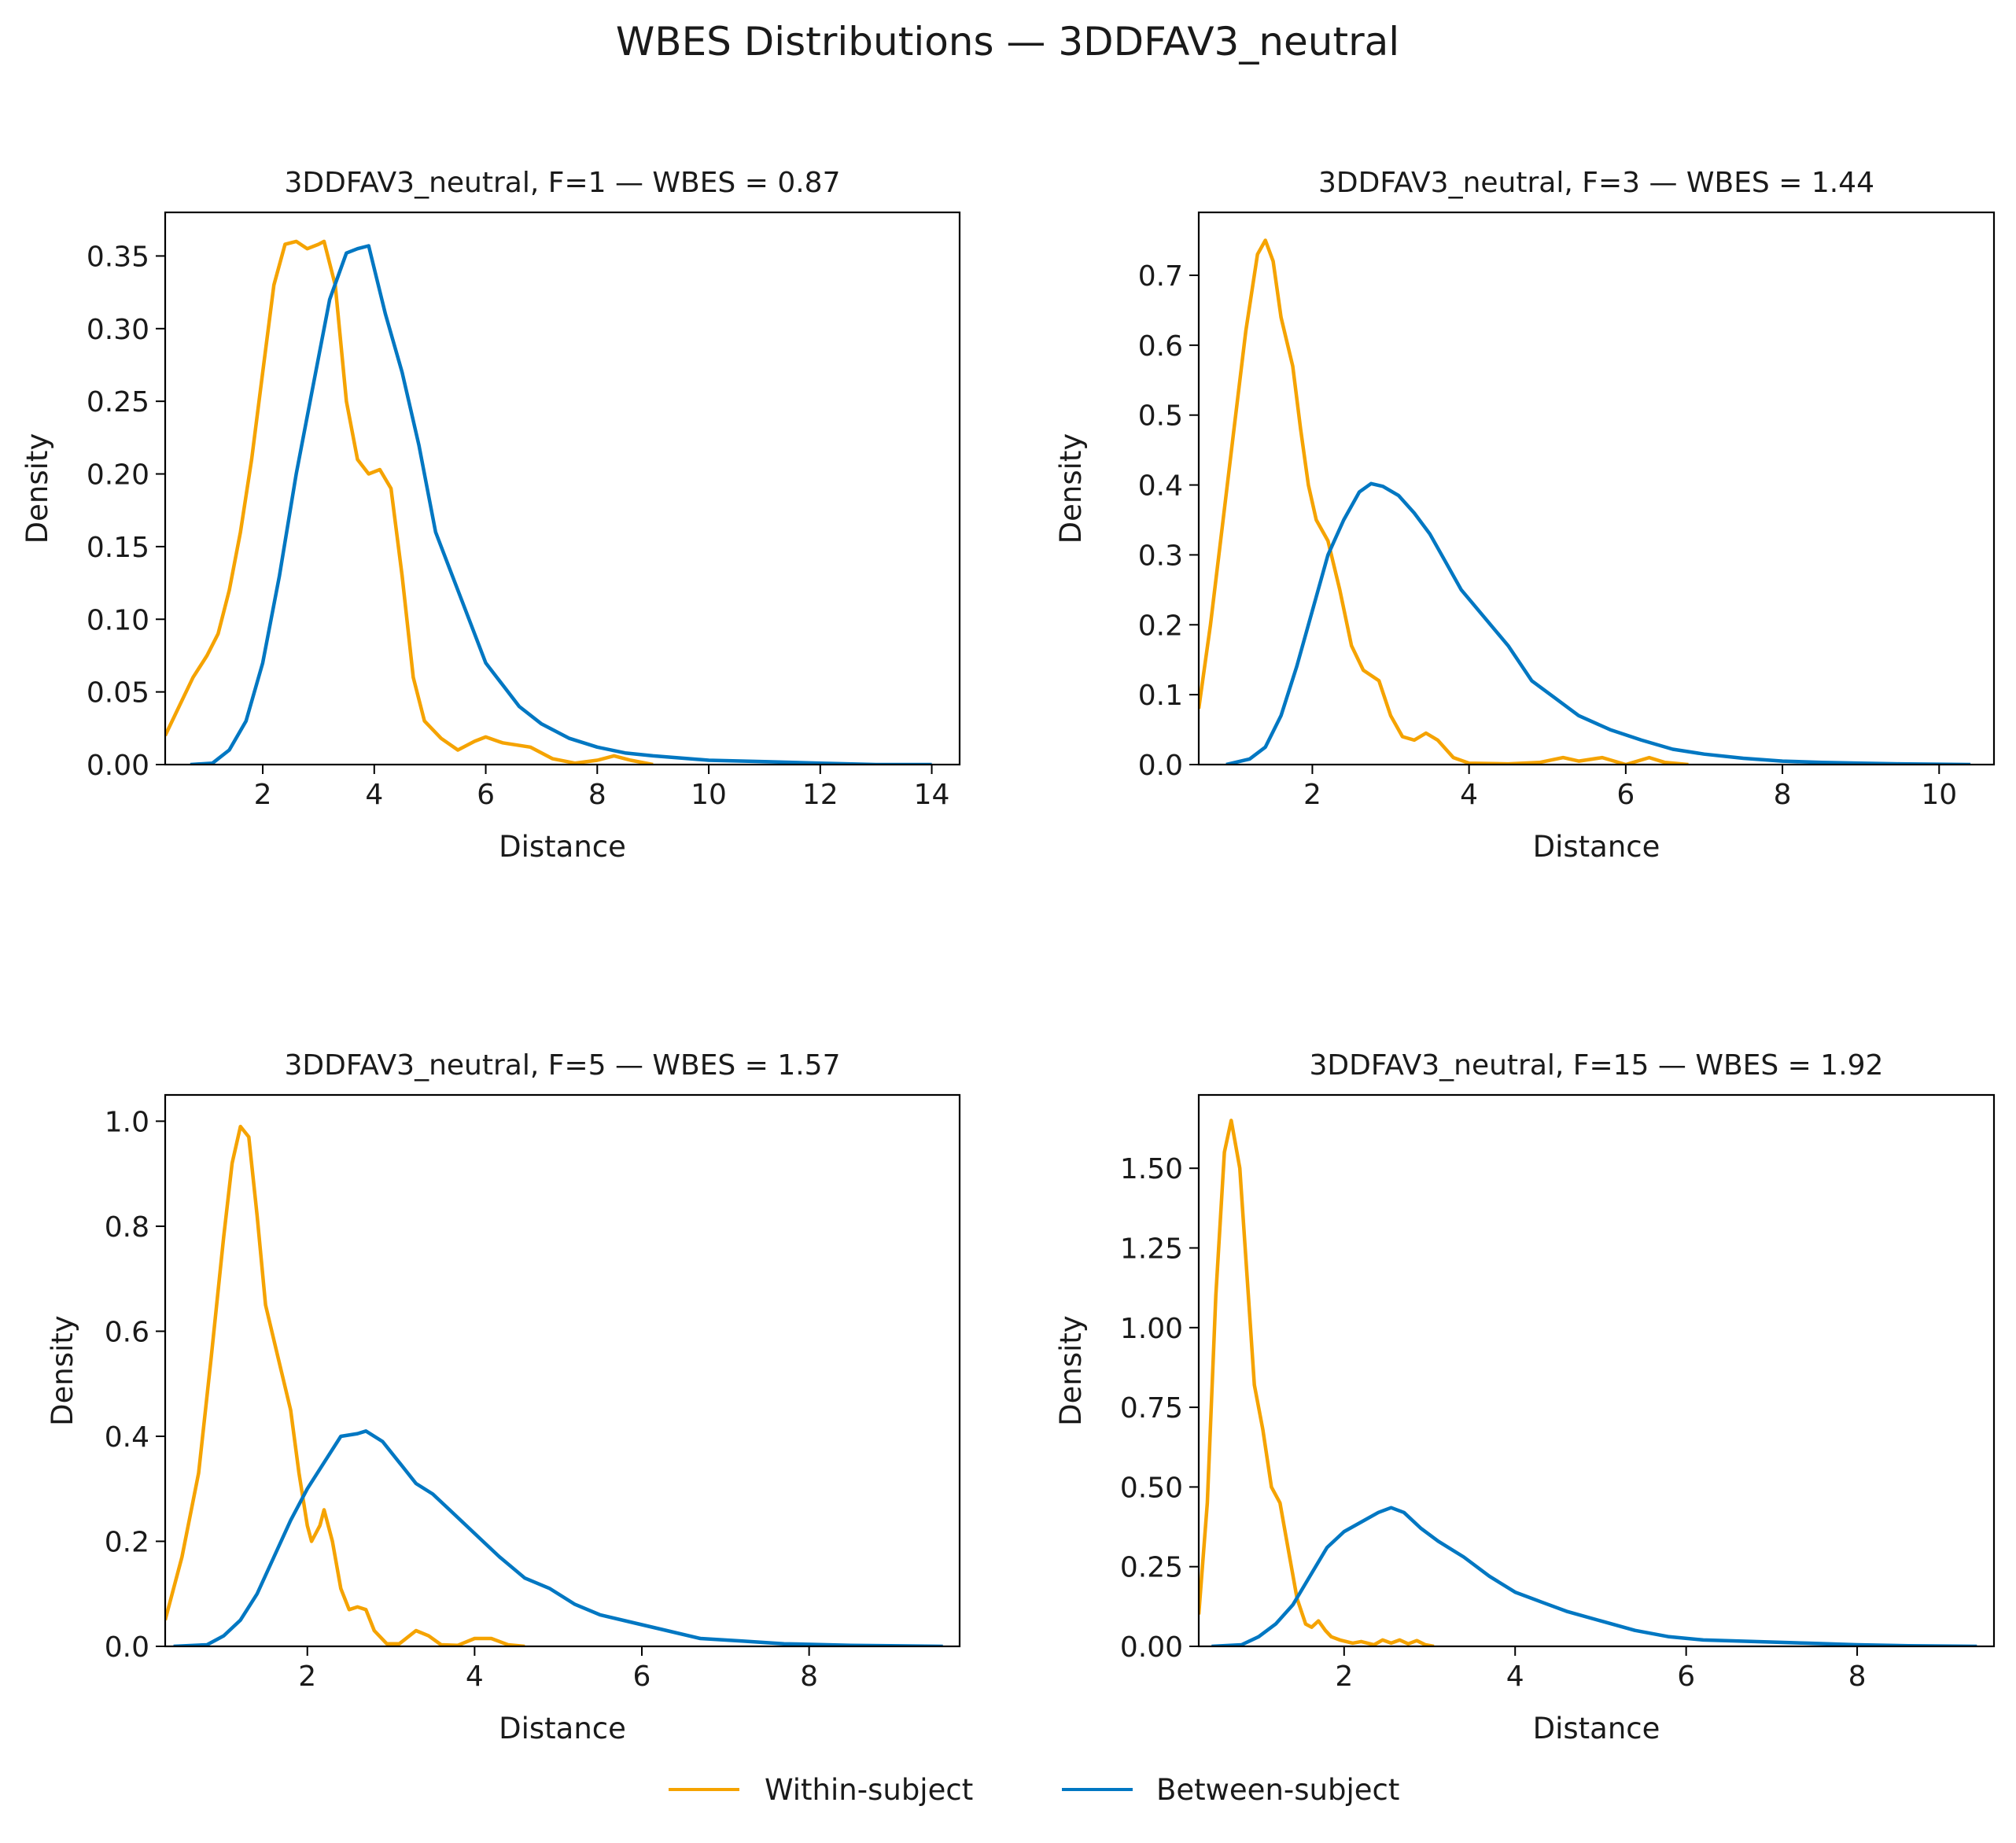 This screenshot has width=2016, height=1843. Describe the element at coordinates (562, 183) in the screenshot. I see `subplot-title: 3DDFAV3_neutral, F=1 — WBES = 0.87` at that location.